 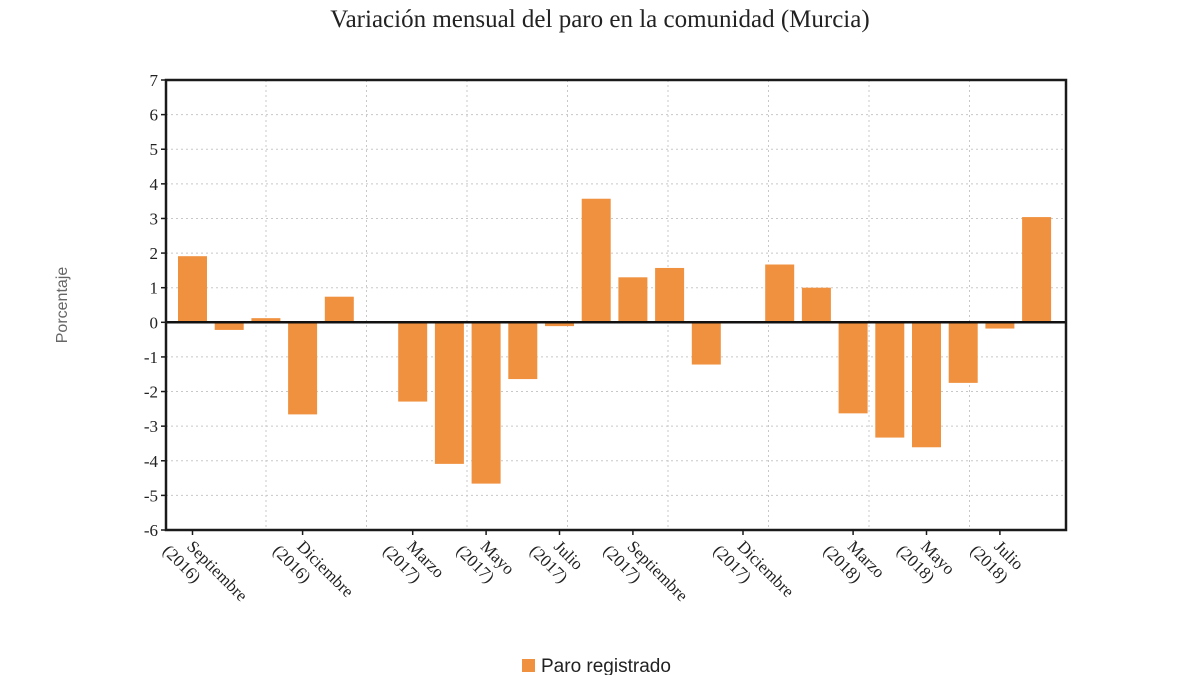 What do you see at coordinates (151, 357) in the screenshot?
I see `y-tick-label: -1` at bounding box center [151, 357].